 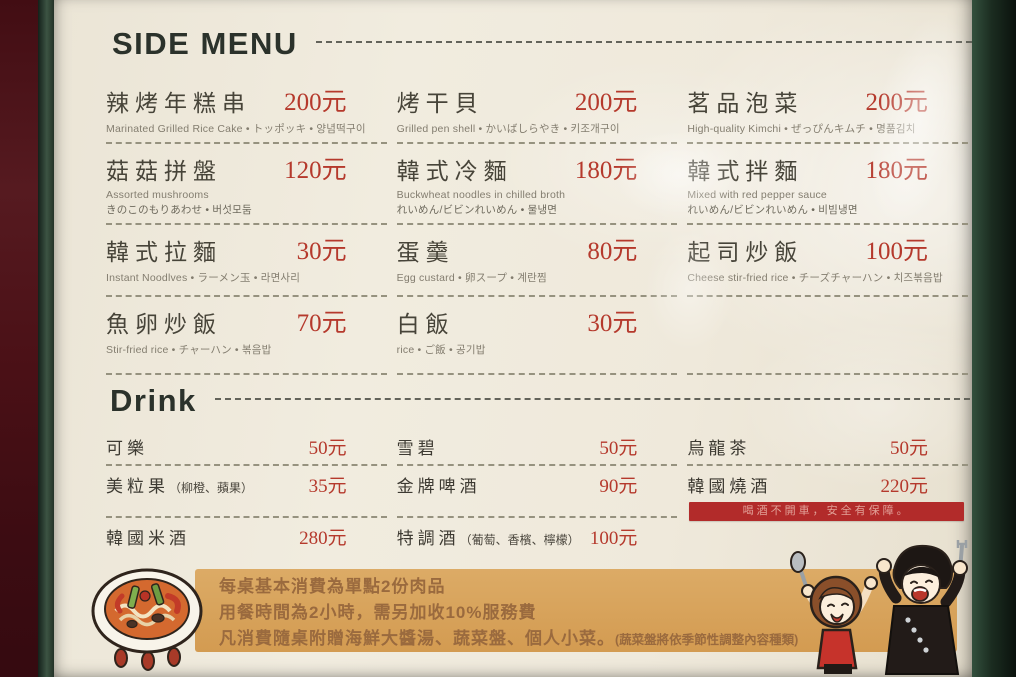 I want to click on alcohol-warning-banner: 喝酒不開車，安全有保障。, so click(x=826, y=511).